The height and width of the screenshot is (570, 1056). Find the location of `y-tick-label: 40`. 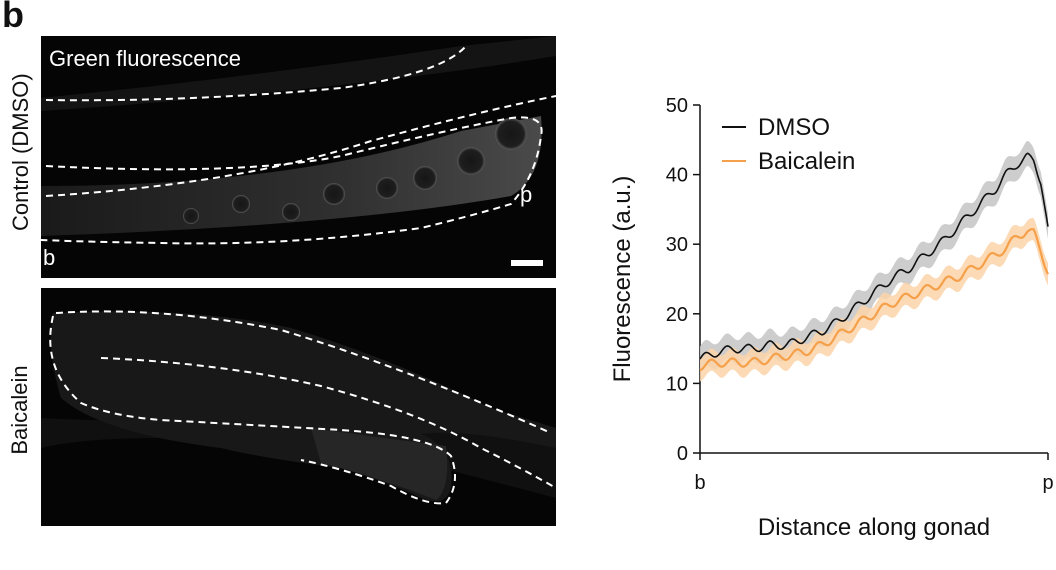

y-tick-label: 40 is located at coordinates (677, 176).